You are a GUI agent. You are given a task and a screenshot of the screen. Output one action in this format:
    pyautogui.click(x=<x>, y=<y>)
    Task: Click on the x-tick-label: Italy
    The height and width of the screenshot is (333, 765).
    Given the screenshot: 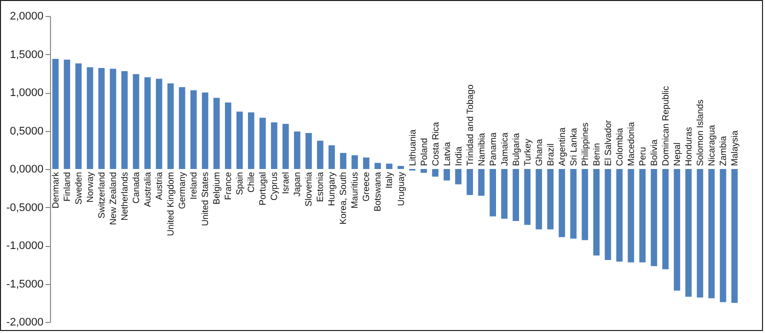 What is the action you would take?
    pyautogui.click(x=389, y=180)
    